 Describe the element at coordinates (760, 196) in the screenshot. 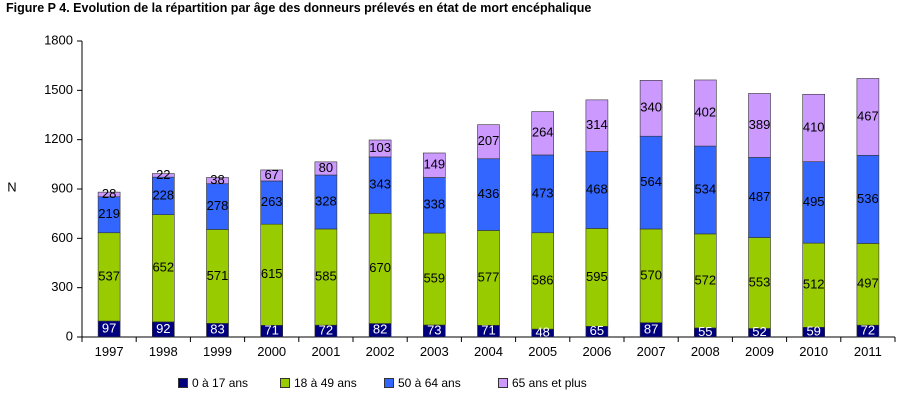

I see `data-label: 487` at that location.